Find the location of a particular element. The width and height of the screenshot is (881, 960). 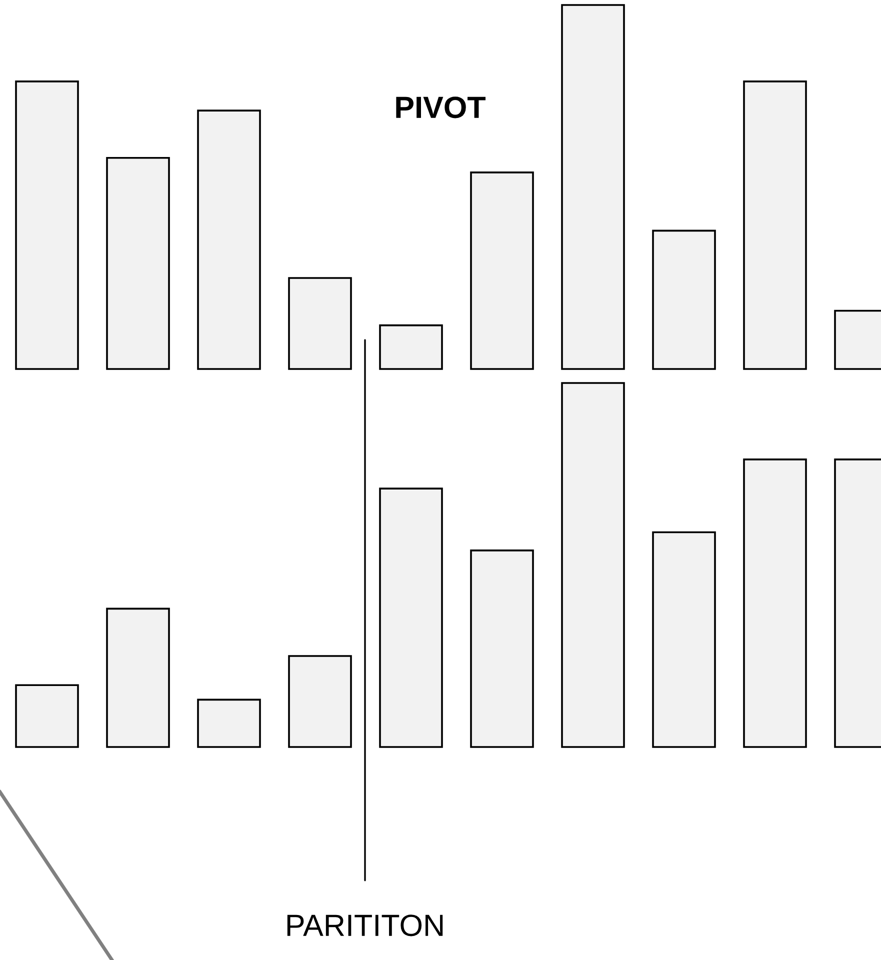

text: PIVOT is located at coordinates (441, 107).